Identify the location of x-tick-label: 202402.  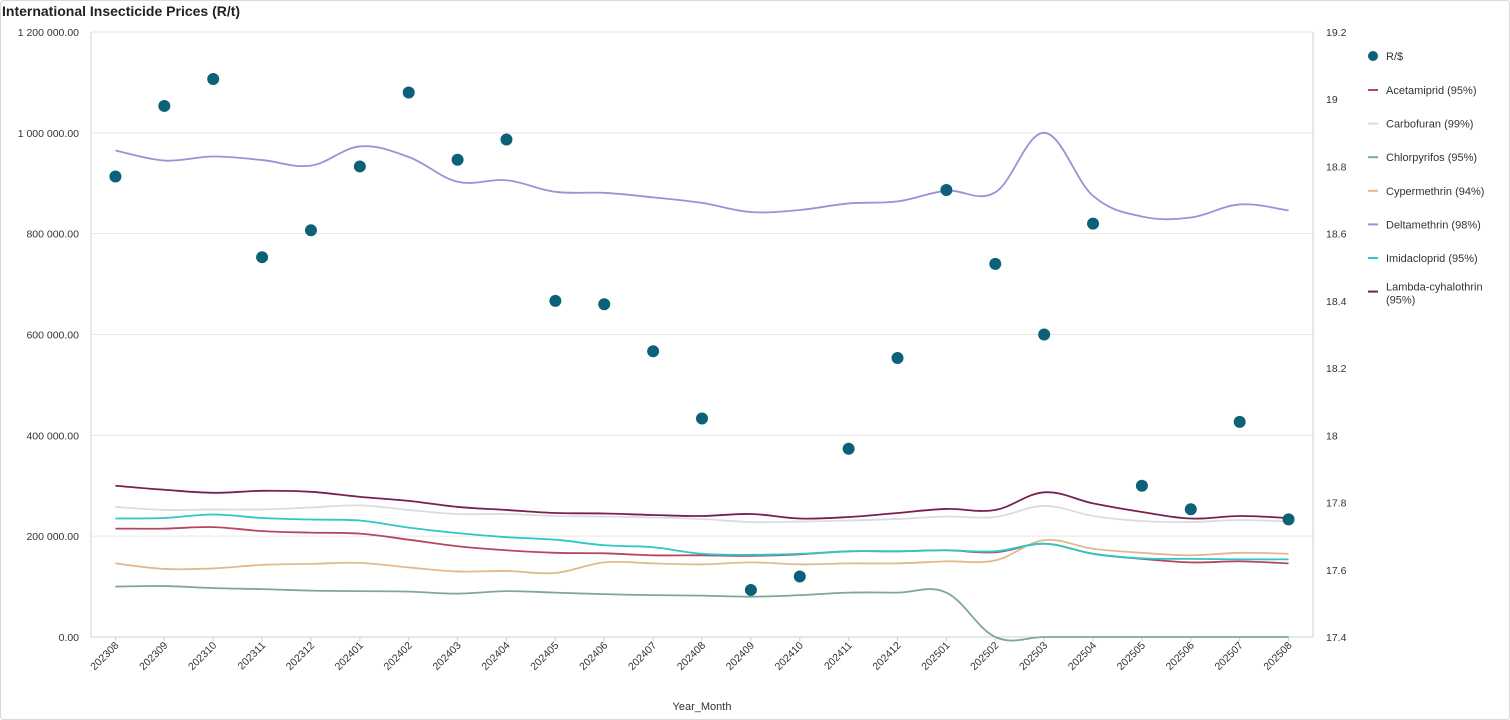
(398, 656).